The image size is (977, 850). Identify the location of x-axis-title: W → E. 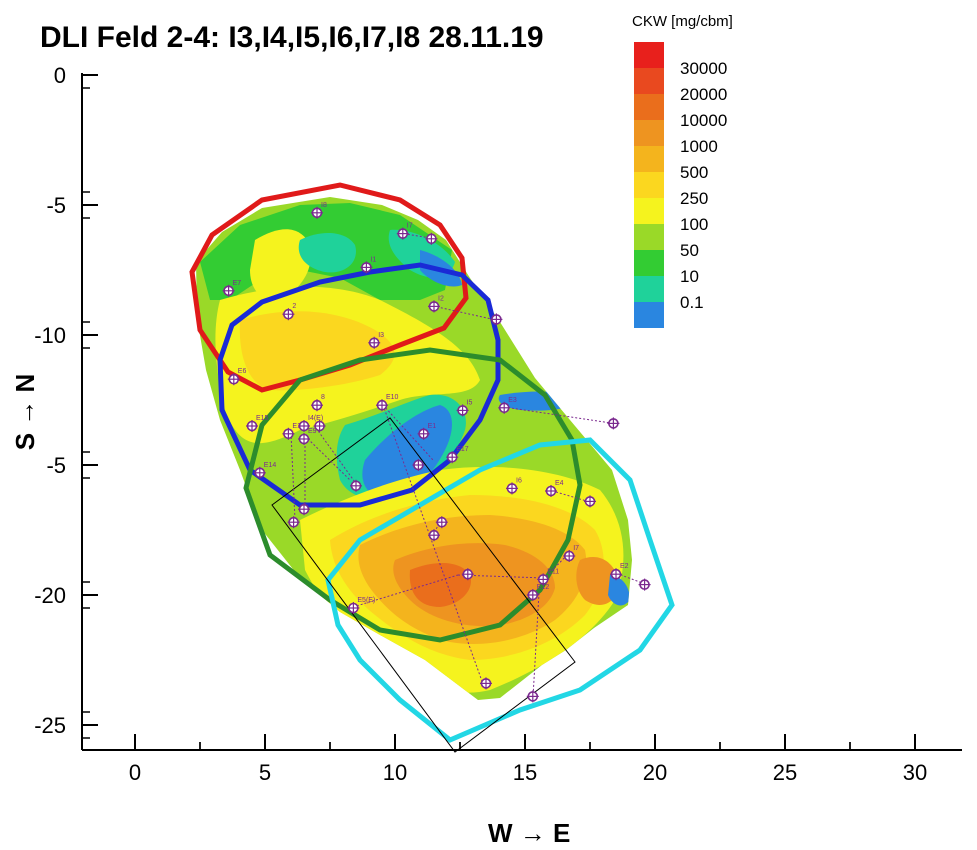
(529, 833).